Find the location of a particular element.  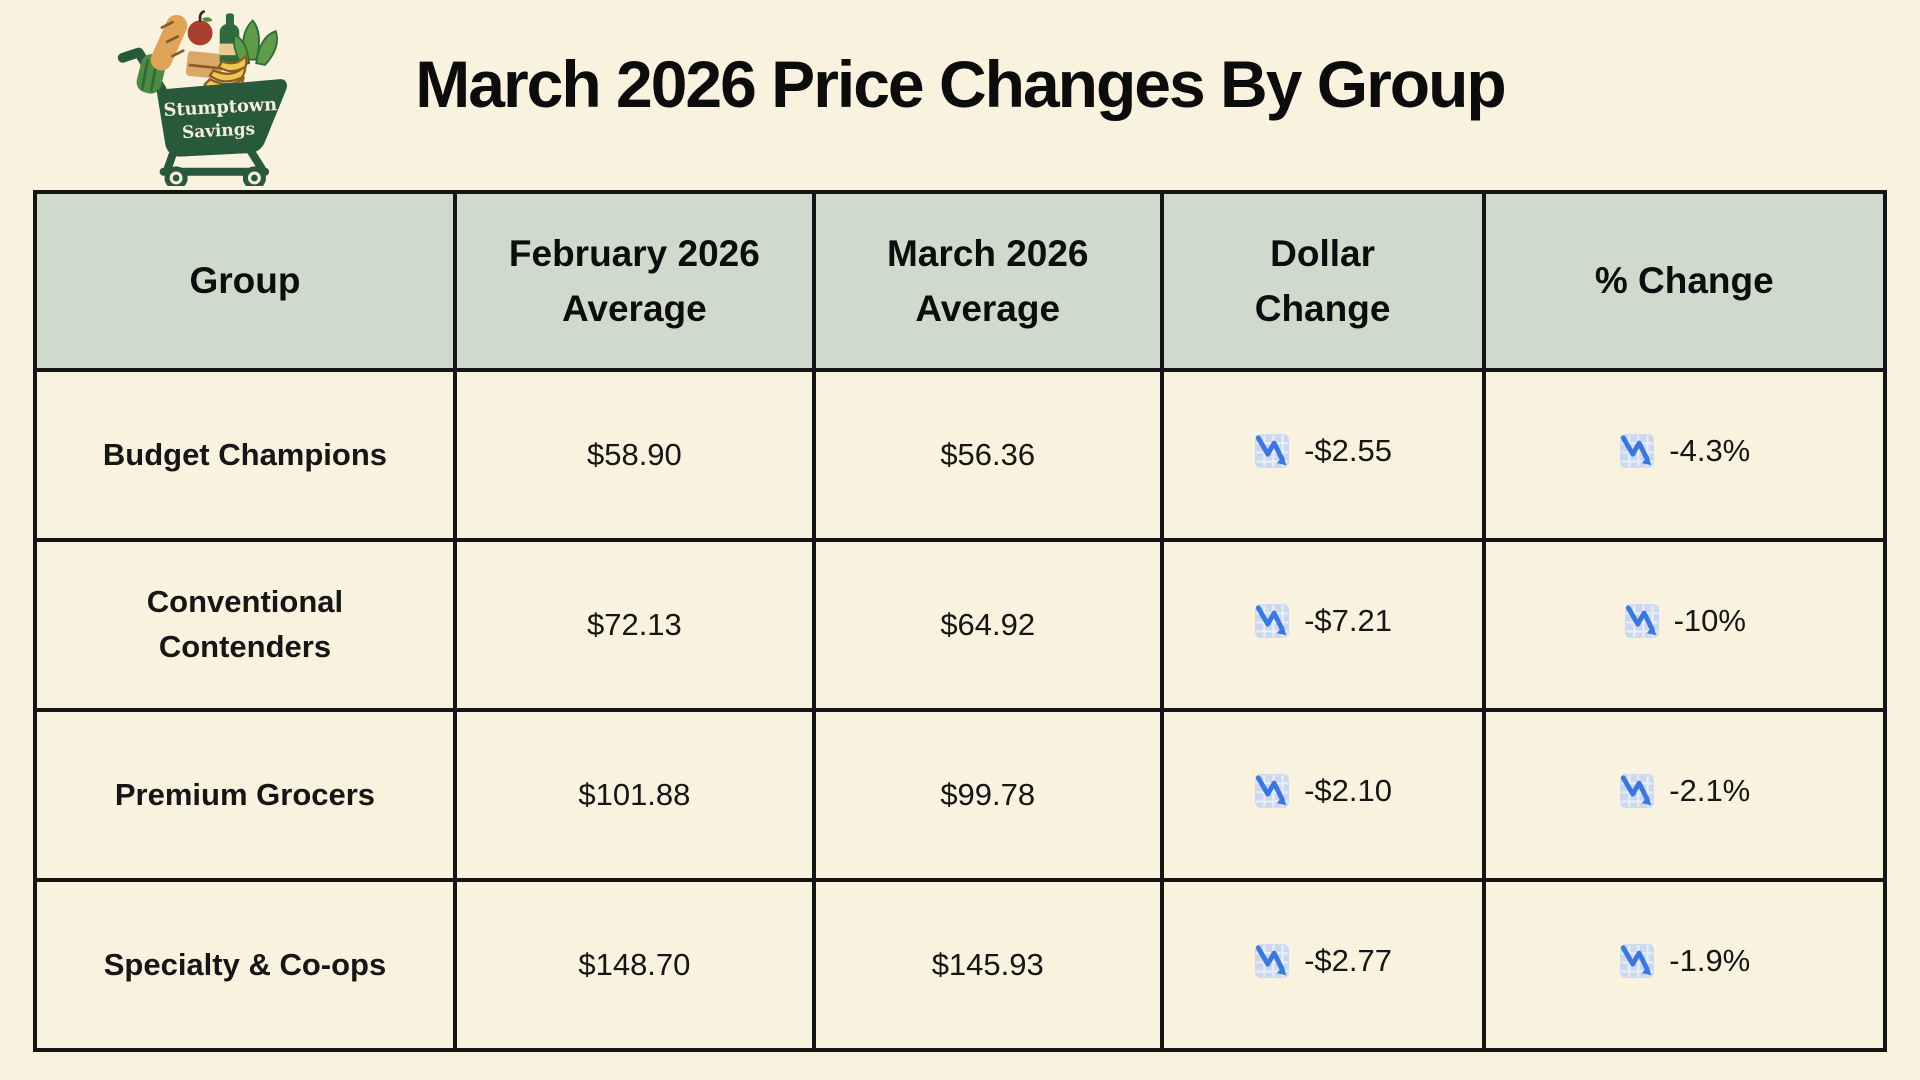

dollar-change-cell: -$2.77 is located at coordinates (1322, 965).